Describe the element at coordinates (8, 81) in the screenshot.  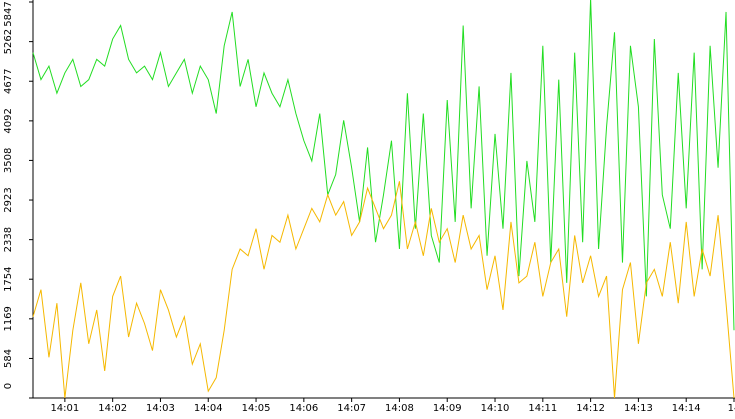
I see `y-tick-label: 4677` at that location.